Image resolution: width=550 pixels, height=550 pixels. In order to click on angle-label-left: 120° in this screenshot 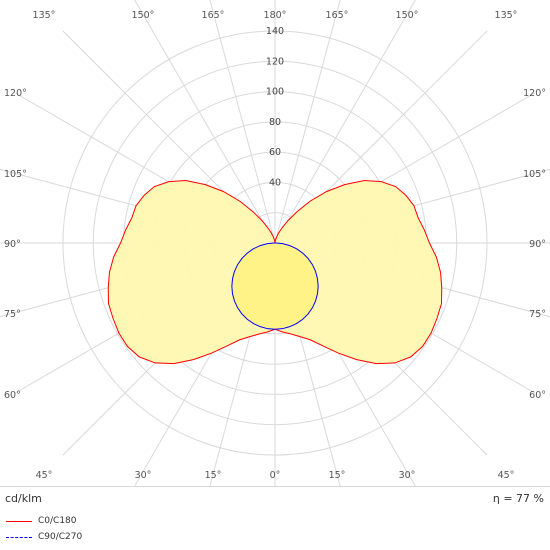, I will do `click(15, 93)`.